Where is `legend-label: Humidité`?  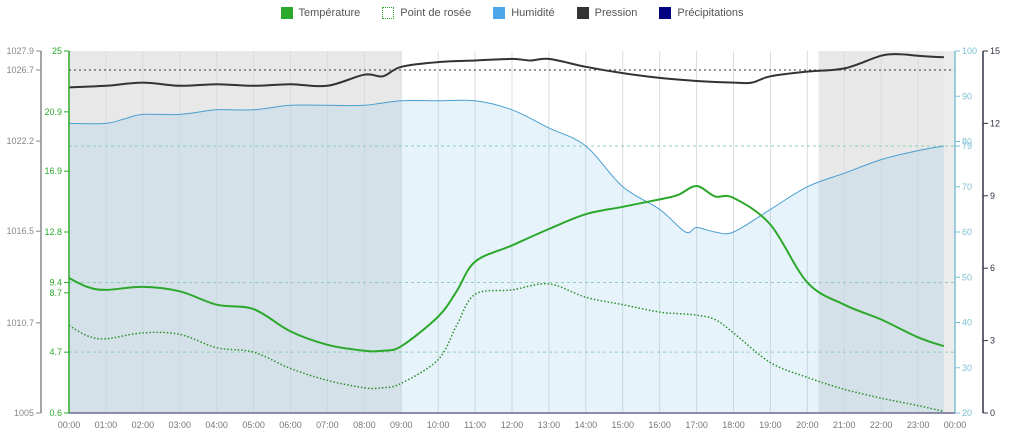 legend-label: Humidité is located at coordinates (533, 13).